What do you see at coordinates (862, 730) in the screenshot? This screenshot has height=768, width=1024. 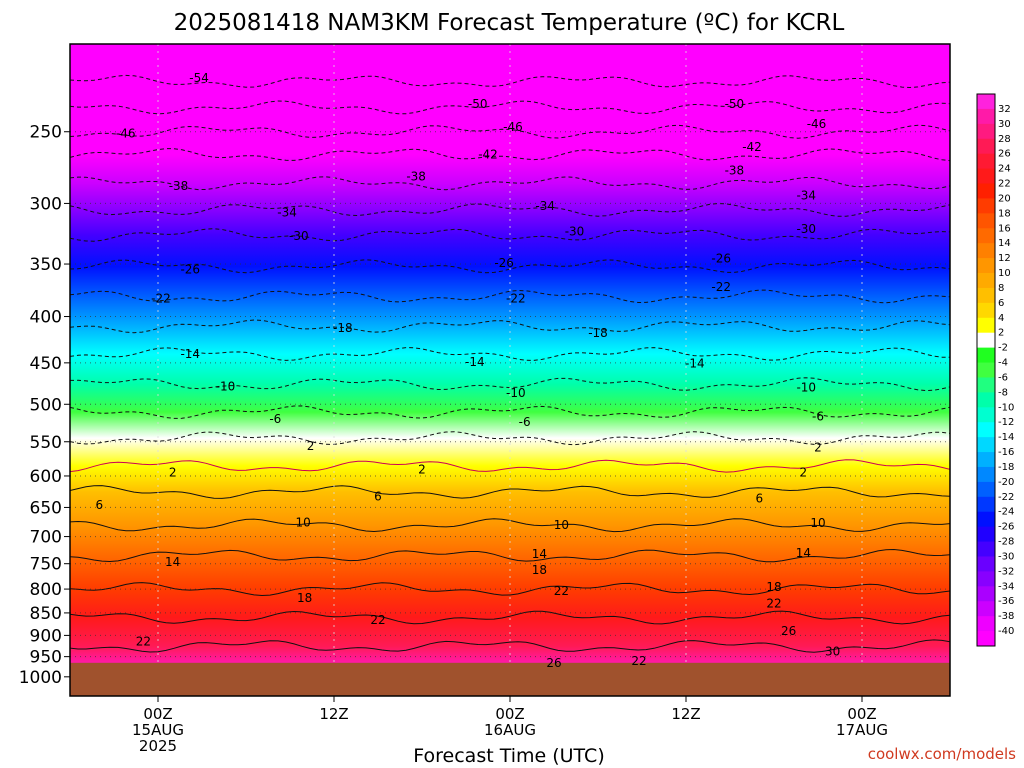 I see `time-tick-label: 17AUG` at bounding box center [862, 730].